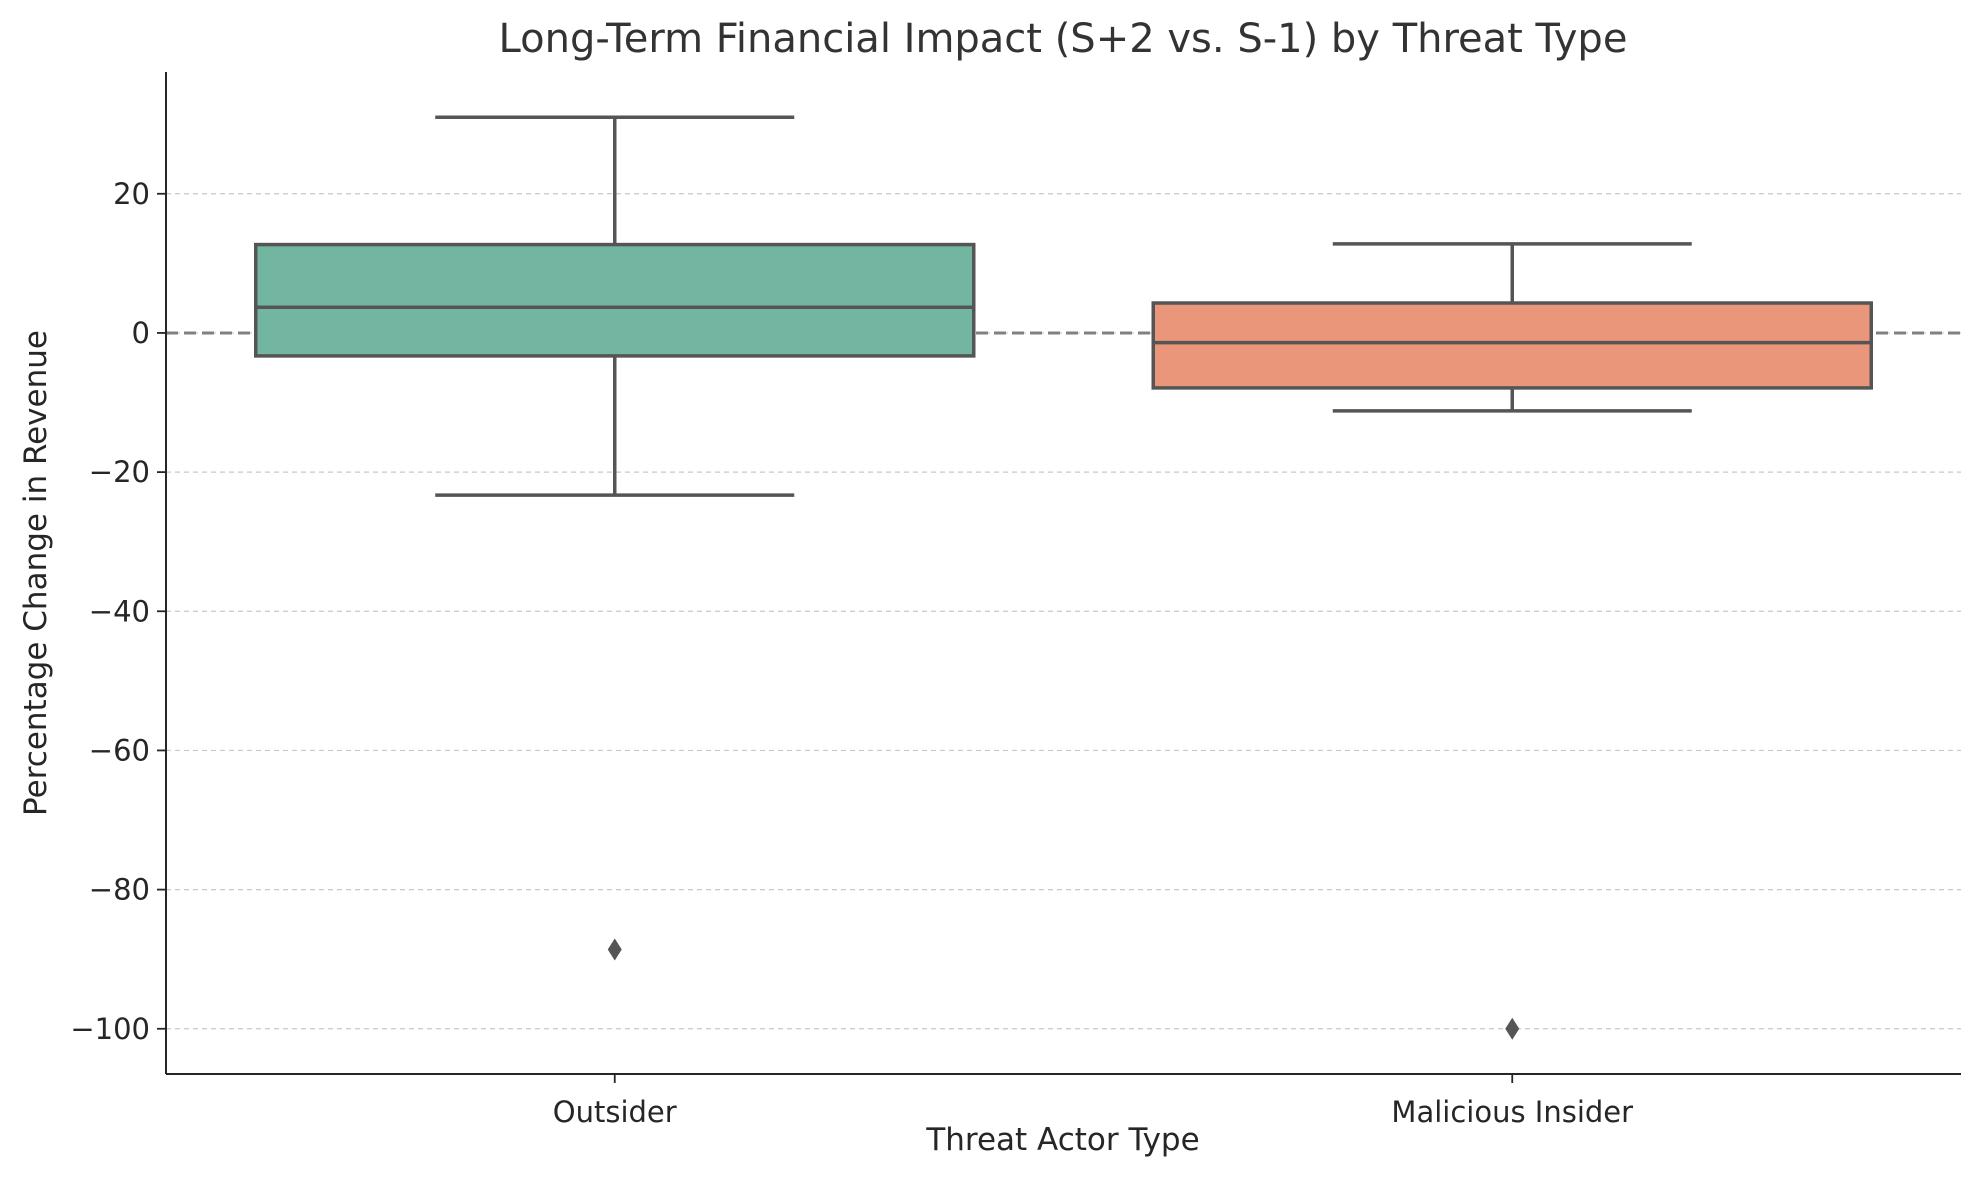 This screenshot has width=1979, height=1180. Describe the element at coordinates (1062, 1140) in the screenshot. I see `x-axis-label: Threat Actor Type` at that location.